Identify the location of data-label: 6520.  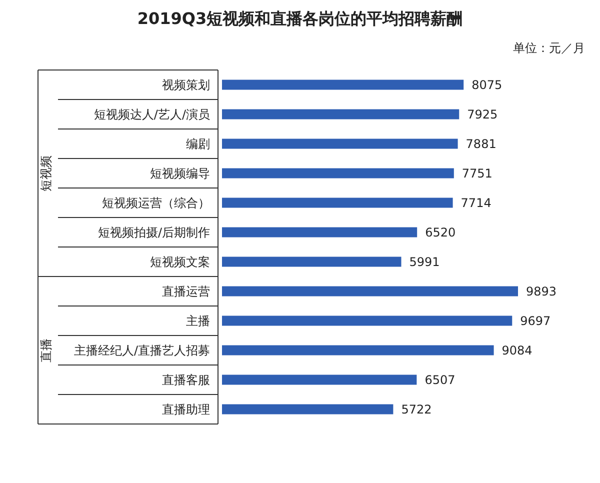
(440, 232).